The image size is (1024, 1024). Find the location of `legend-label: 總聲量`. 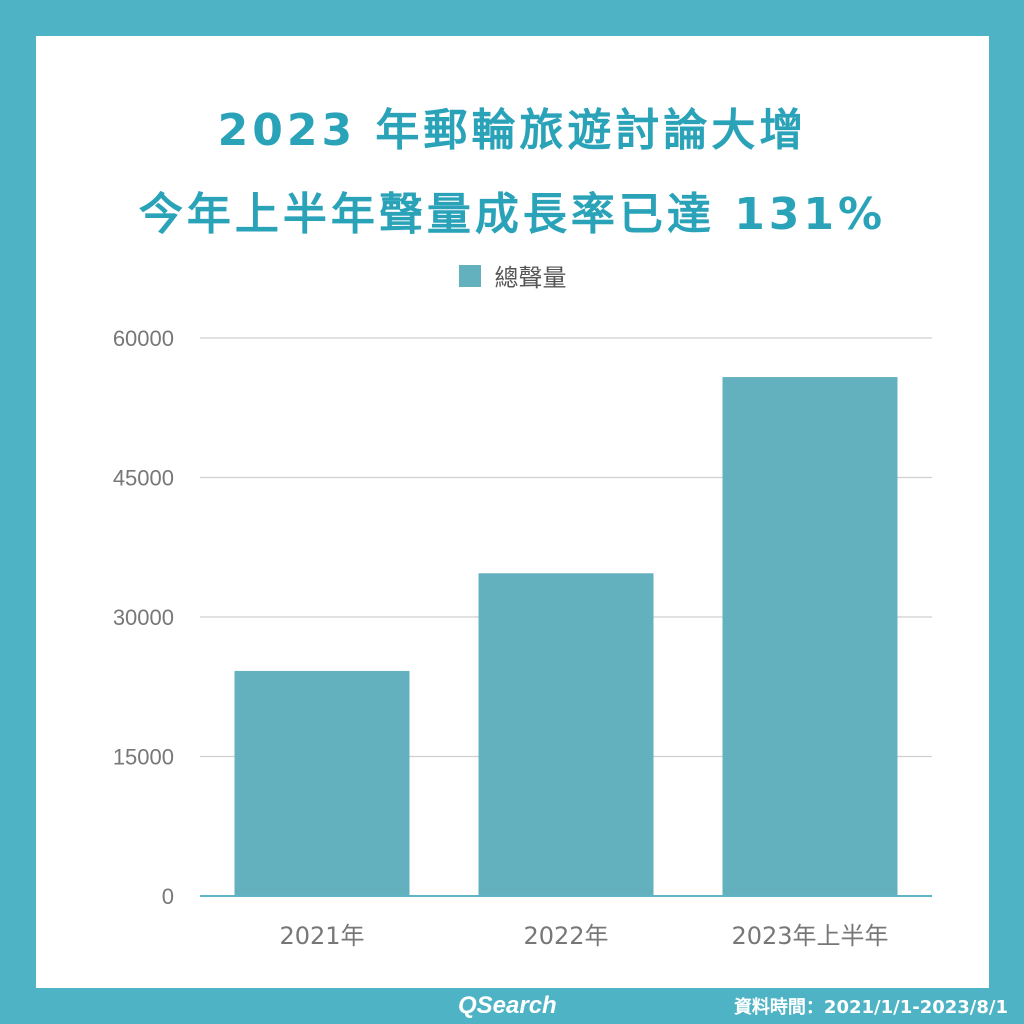

legend-label: 總聲量 is located at coordinates (530, 278).